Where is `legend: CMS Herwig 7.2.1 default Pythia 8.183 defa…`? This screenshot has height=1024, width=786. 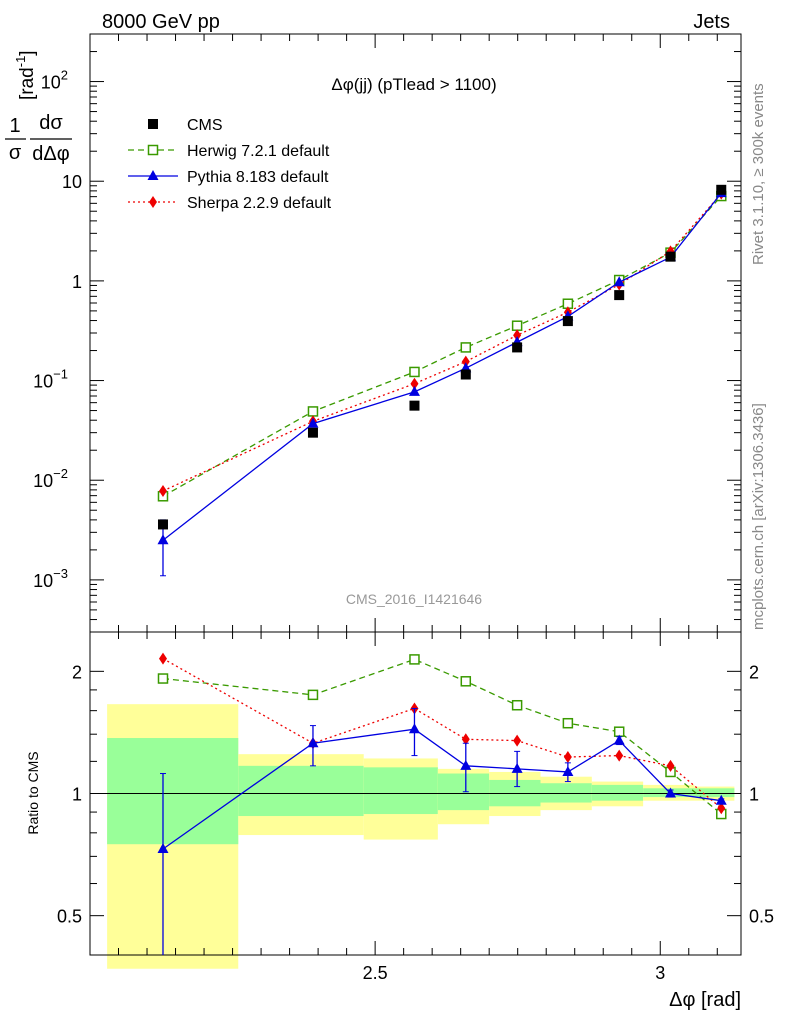
legend: CMS Herwig 7.2.1 default Pythia 8.183 defa… is located at coordinates (230, 164).